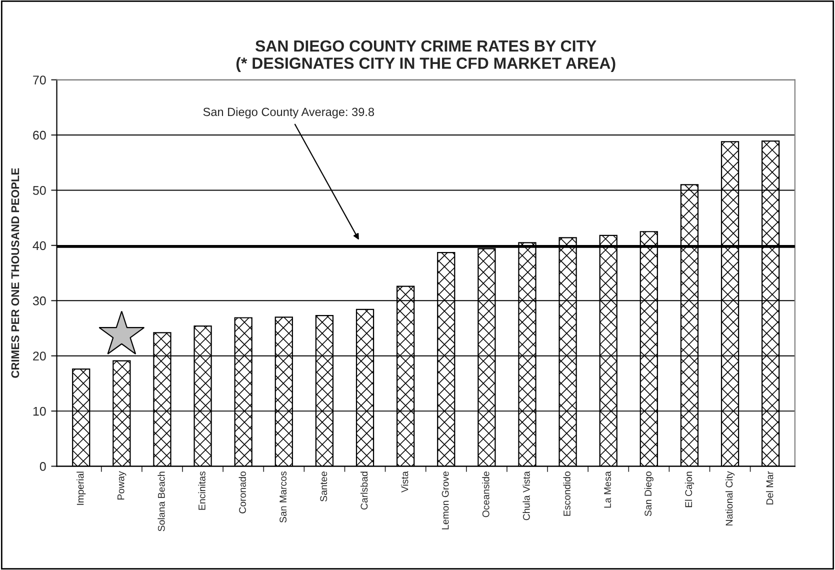 Image resolution: width=835 pixels, height=570 pixels. What do you see at coordinates (324, 487) in the screenshot?
I see `x-tick-label: Santee` at bounding box center [324, 487].